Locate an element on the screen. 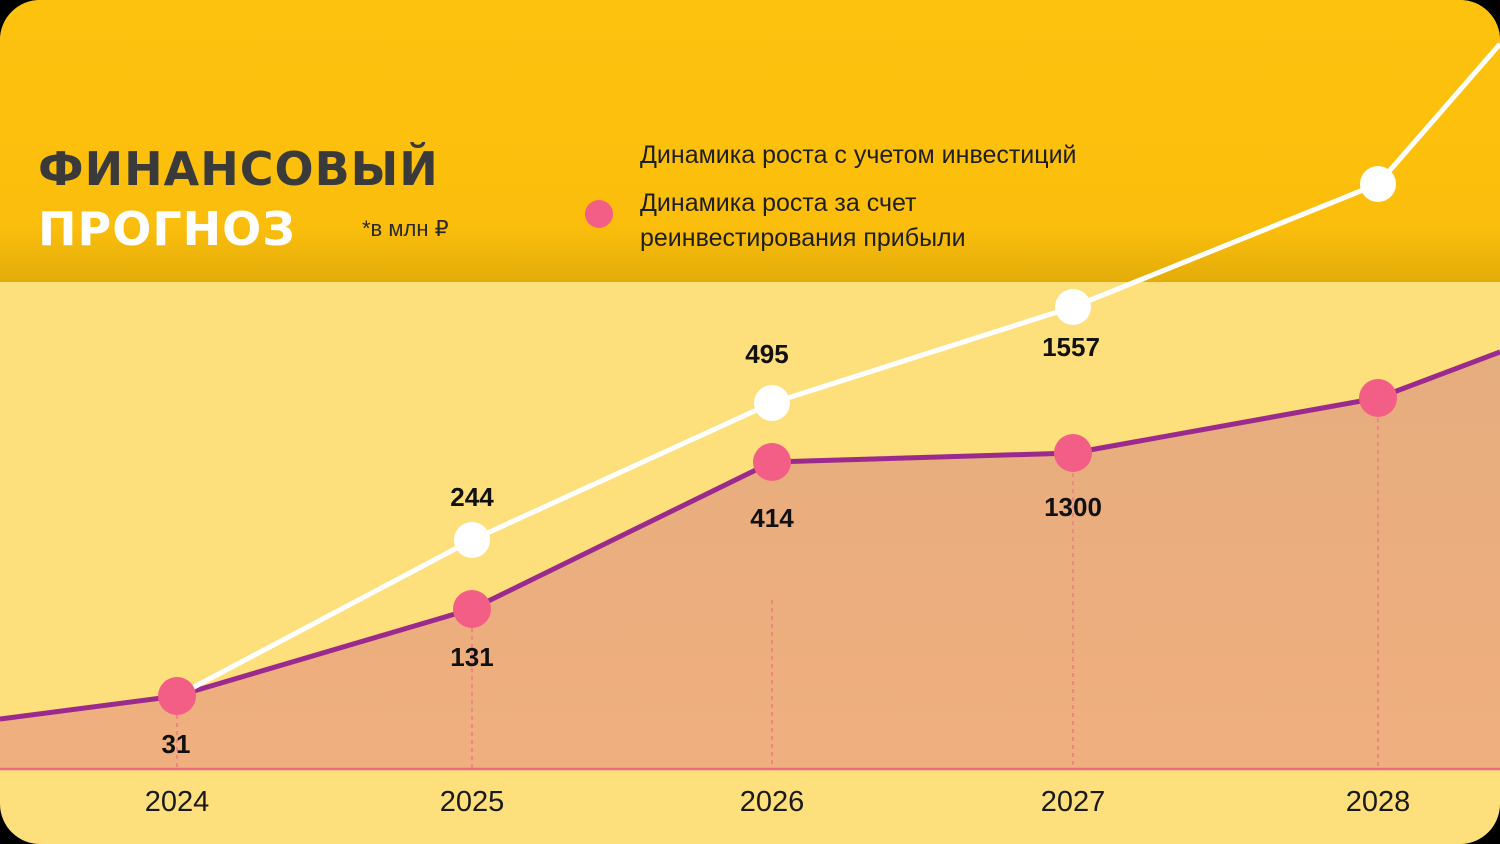  legend-series-1: Динамика роста с учетом инвестиций is located at coordinates (858, 155).